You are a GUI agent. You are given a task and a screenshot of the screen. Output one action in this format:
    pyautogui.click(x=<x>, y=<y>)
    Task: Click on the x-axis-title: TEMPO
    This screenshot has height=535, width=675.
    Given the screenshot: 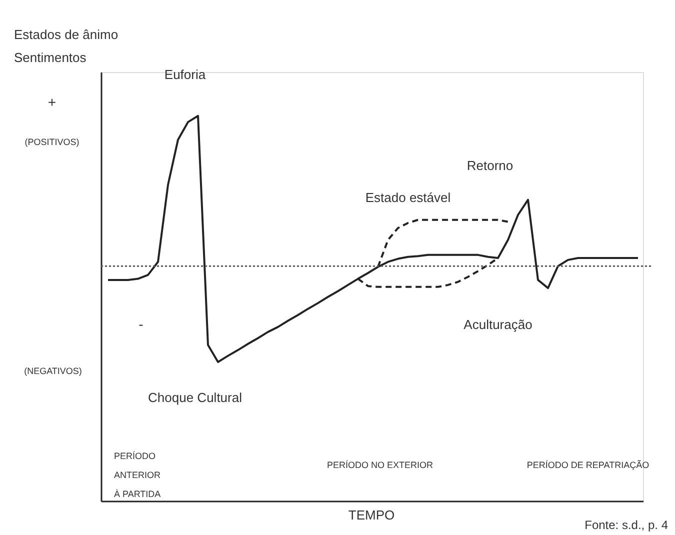 What is the action you would take?
    pyautogui.click(x=371, y=515)
    